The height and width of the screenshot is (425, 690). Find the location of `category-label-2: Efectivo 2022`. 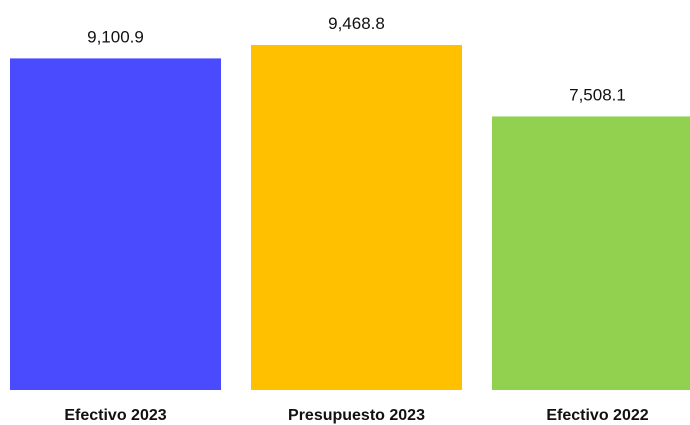

category-label-2: Efectivo 2022 is located at coordinates (597, 415).